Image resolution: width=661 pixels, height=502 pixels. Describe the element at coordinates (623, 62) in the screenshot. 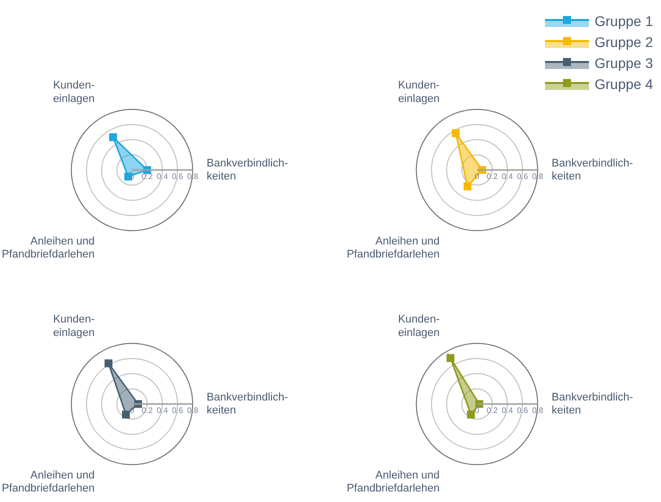

I see `legend-label: Gruppe 3` at that location.